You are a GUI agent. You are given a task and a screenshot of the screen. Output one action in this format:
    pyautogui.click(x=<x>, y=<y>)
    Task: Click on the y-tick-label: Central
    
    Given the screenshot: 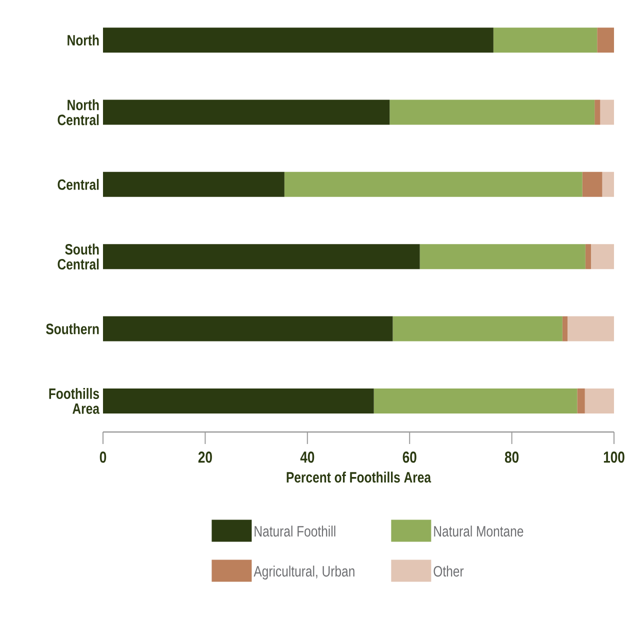 What is the action you would take?
    pyautogui.click(x=78, y=184)
    